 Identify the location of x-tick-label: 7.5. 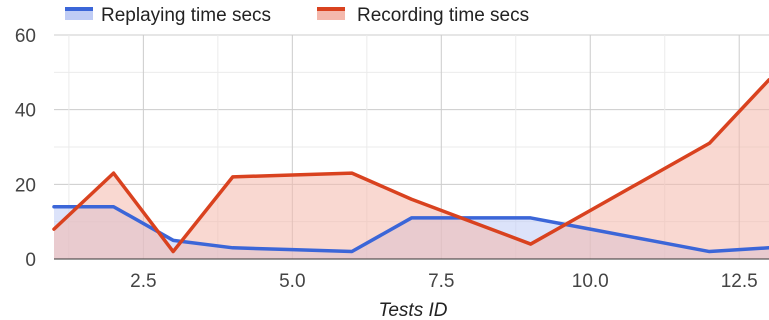
(441, 281).